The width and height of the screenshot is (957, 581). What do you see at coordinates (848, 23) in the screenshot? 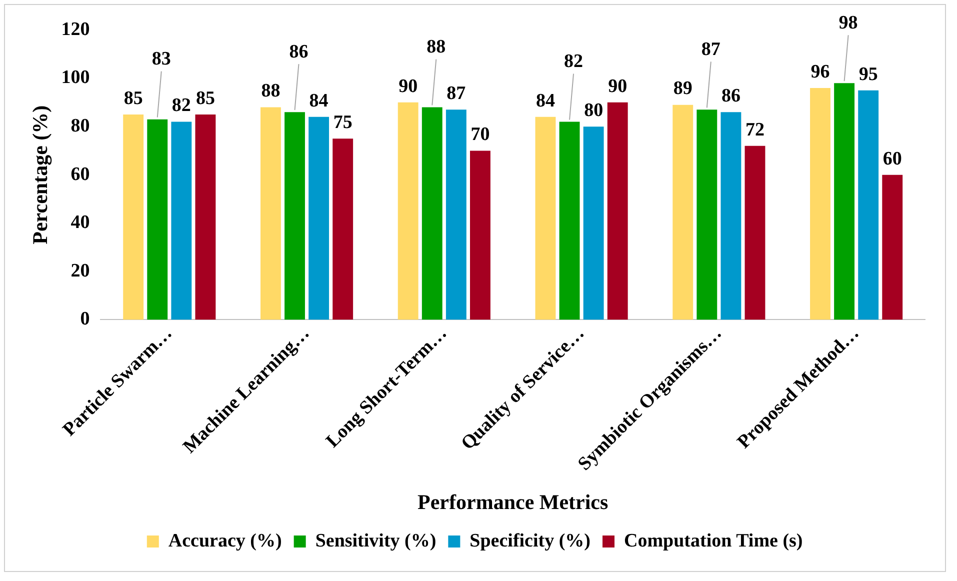
I see `data-label: 98` at bounding box center [848, 23].